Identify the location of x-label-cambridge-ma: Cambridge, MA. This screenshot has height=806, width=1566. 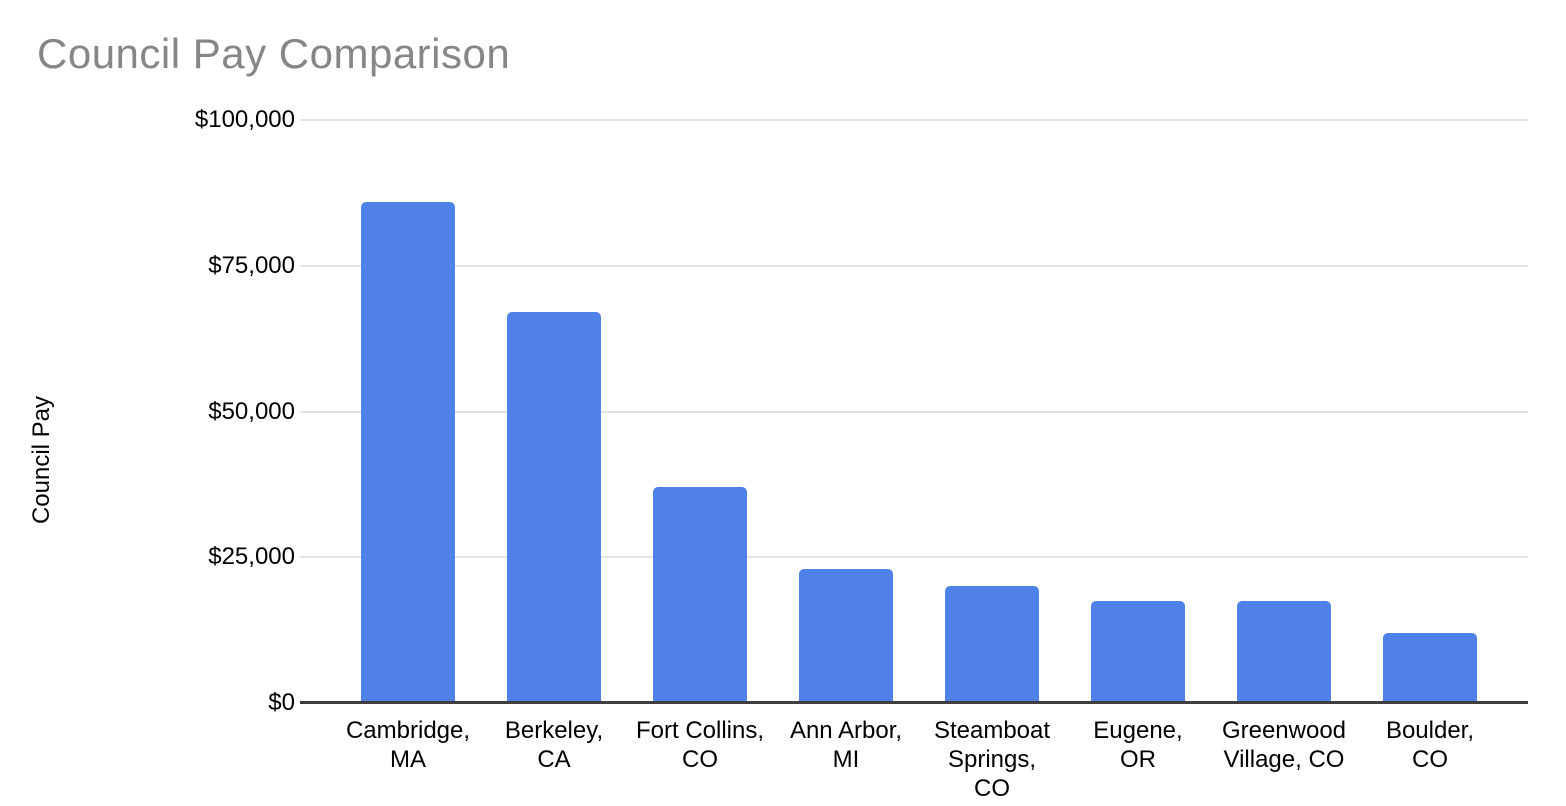
(408, 745).